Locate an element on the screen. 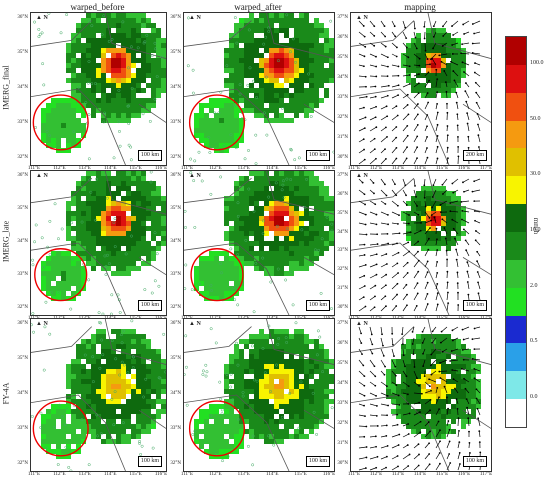  scale-bar: 200 km is located at coordinates (475, 155).